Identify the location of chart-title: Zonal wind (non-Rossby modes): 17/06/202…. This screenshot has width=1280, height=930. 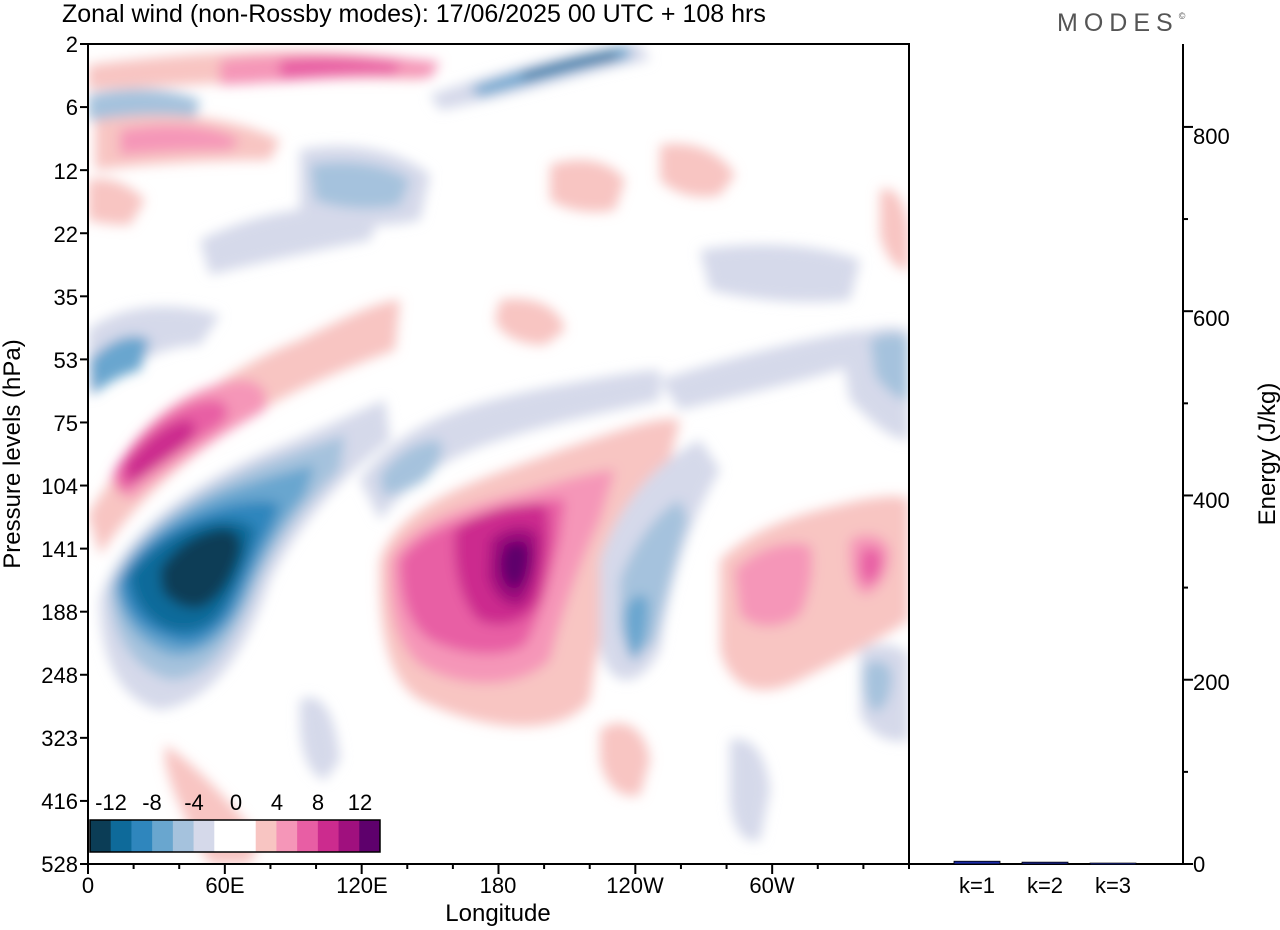
(414, 14).